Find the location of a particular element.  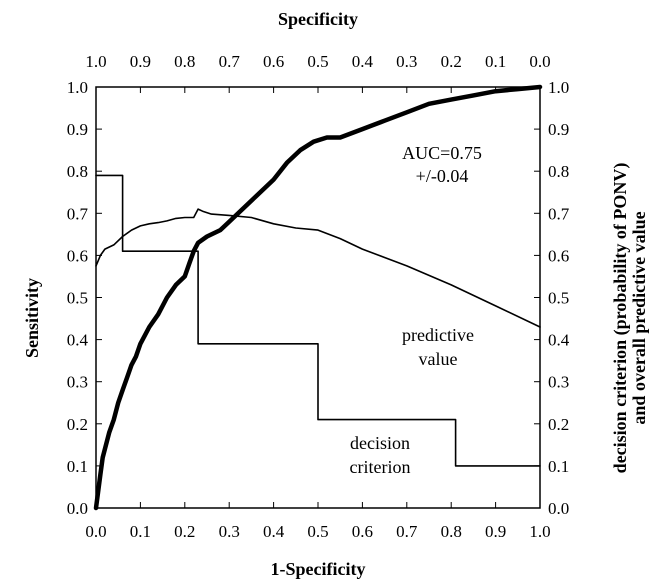

right-tick-label: 0.3 is located at coordinates (558, 382).